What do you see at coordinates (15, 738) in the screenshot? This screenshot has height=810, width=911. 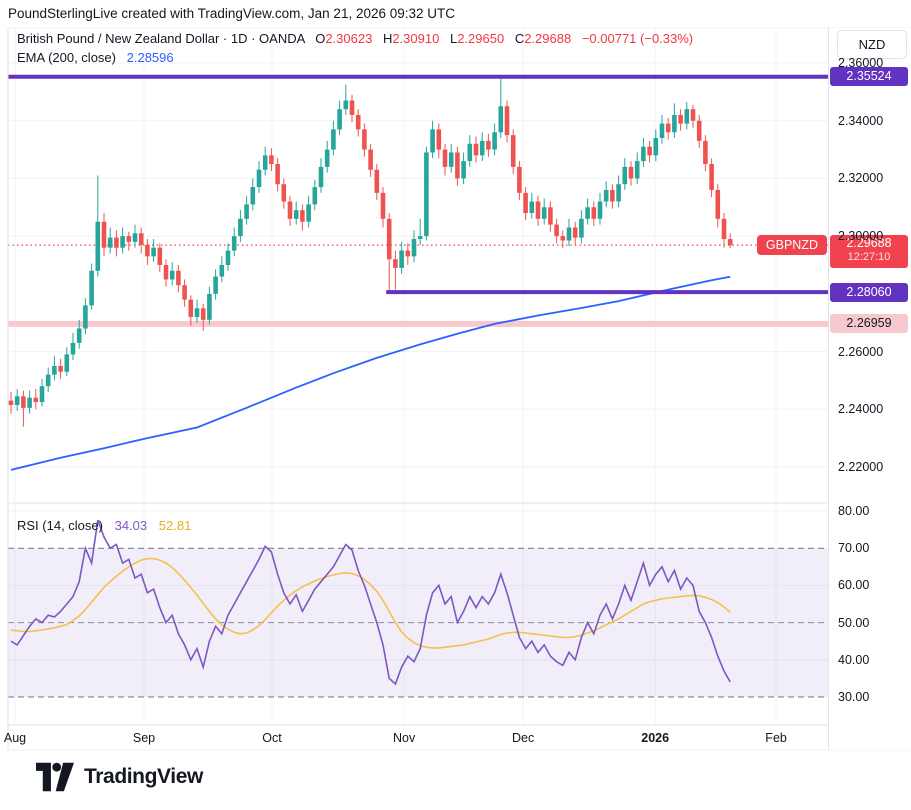 I see `time-axis-label: Aug` at bounding box center [15, 738].